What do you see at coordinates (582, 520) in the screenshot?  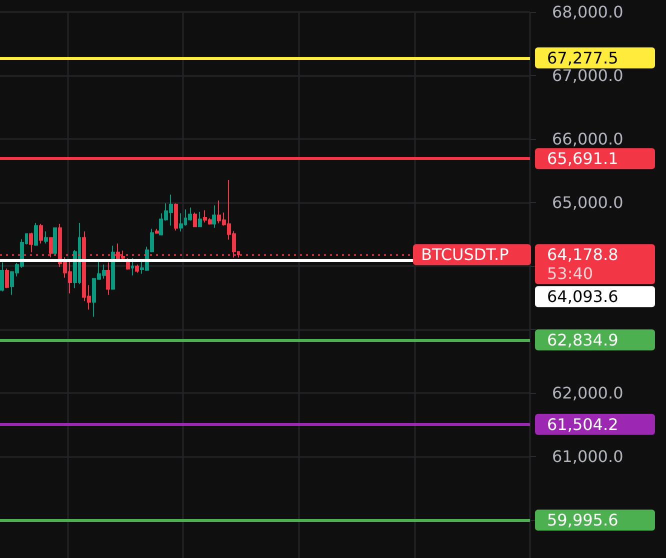 I see `ref-line-label: 59,995.6` at bounding box center [582, 520].